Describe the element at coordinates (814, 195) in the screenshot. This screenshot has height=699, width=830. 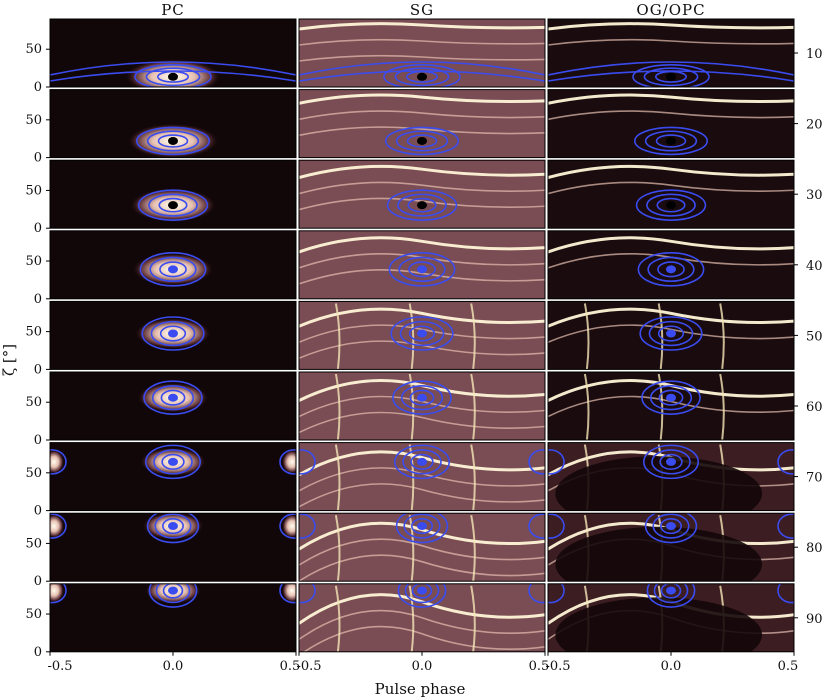
I see `row-label: 30` at that location.